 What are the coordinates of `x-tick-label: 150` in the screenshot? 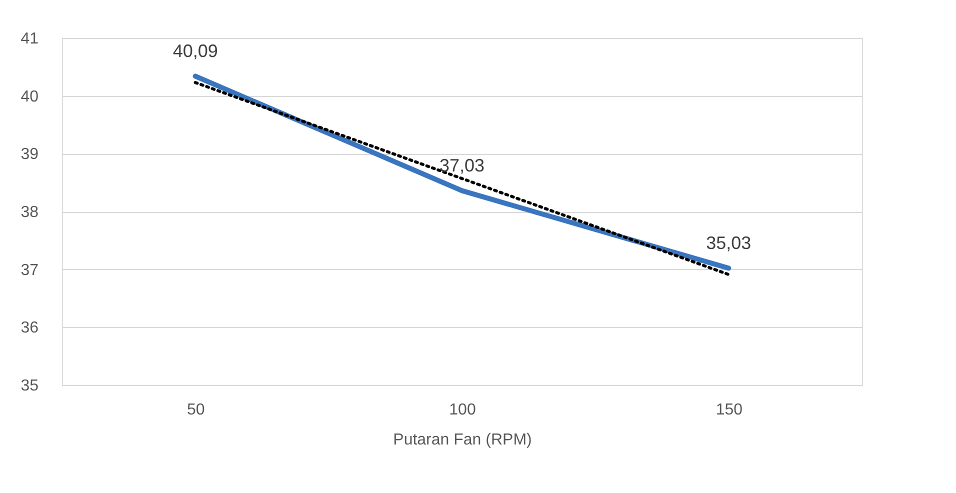 It's located at (729, 410).